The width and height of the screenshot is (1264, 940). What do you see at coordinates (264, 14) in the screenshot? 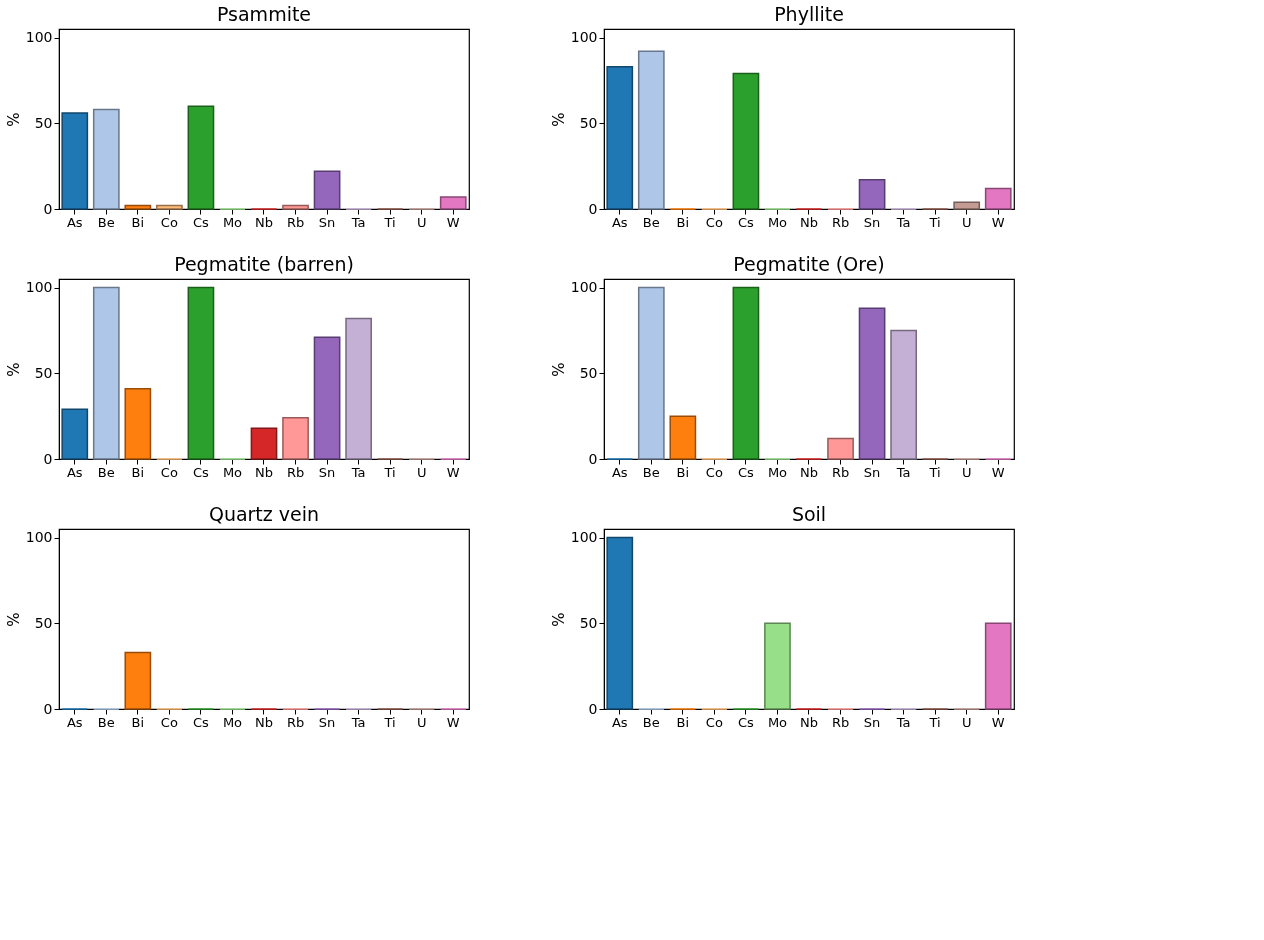
I see `chart-title: Psammite` at bounding box center [264, 14].